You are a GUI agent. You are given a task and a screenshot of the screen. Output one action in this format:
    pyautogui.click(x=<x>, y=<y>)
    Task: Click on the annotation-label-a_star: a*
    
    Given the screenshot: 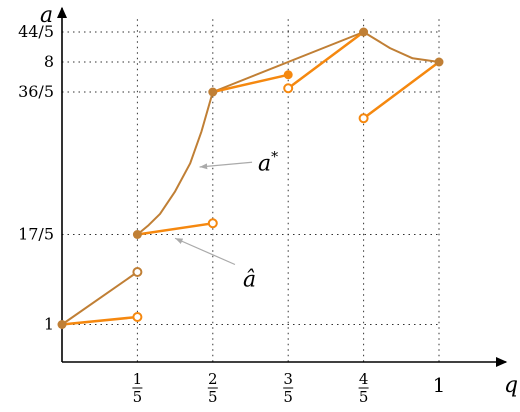 What is the action you would take?
    pyautogui.click(x=268, y=162)
    